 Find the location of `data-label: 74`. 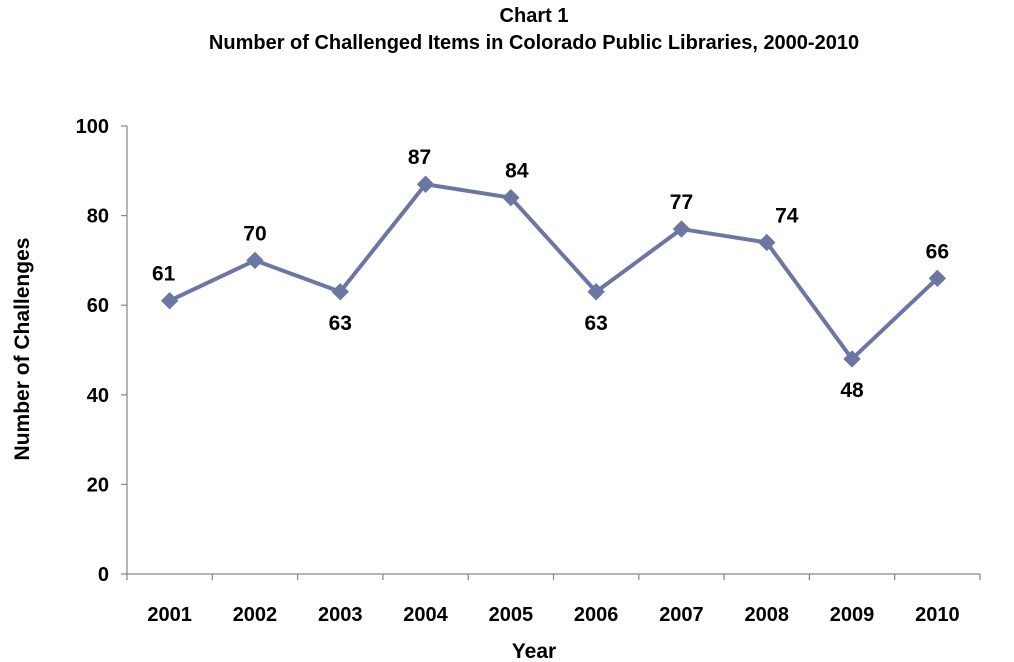

data-label: 74 is located at coordinates (787, 215).